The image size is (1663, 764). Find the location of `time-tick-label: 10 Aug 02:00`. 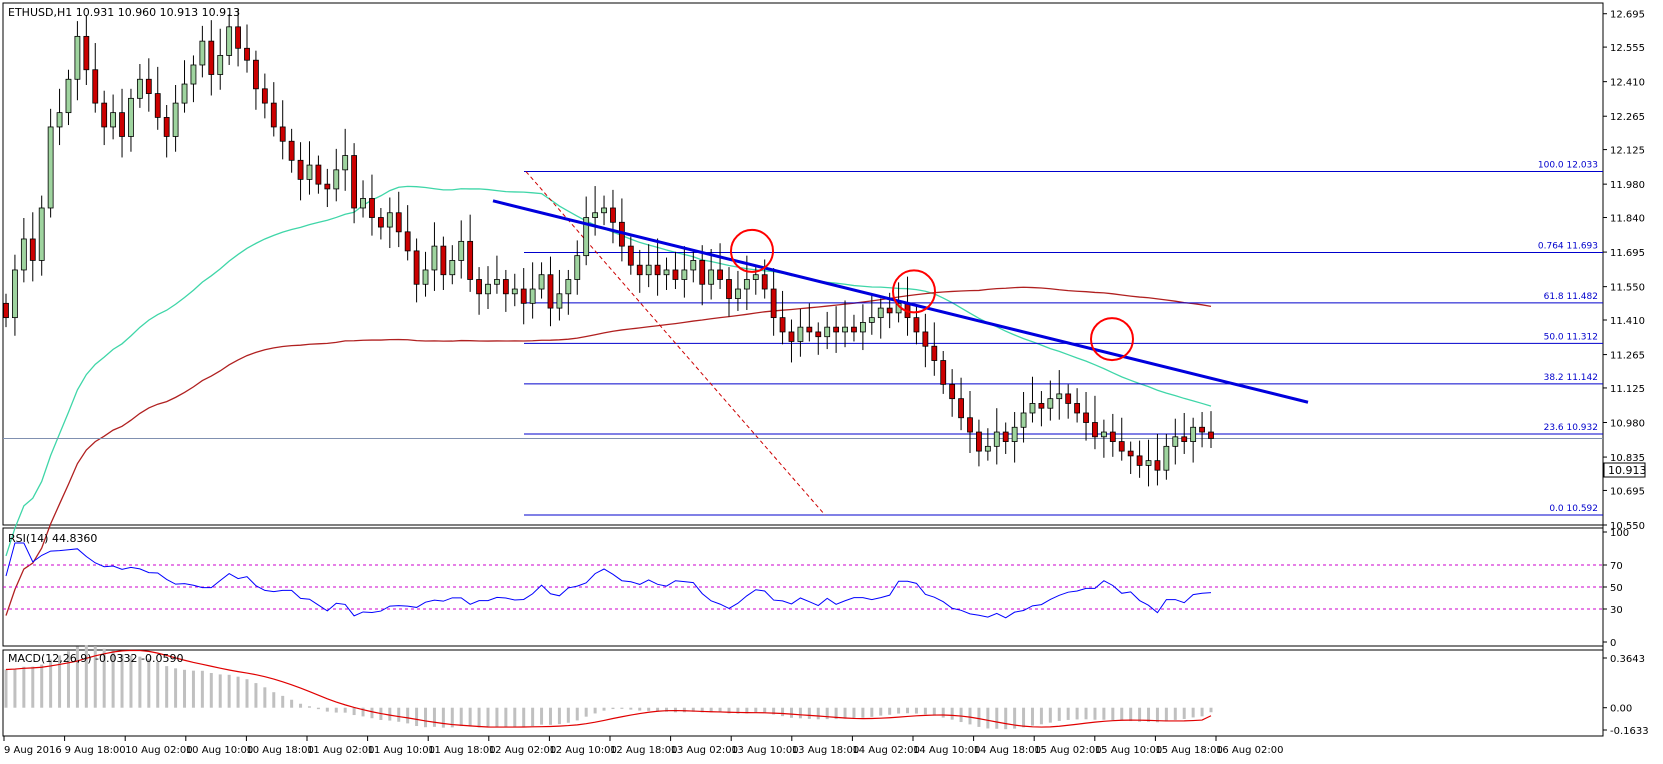

time-tick-label: 10 Aug 02:00 is located at coordinates (158, 750).